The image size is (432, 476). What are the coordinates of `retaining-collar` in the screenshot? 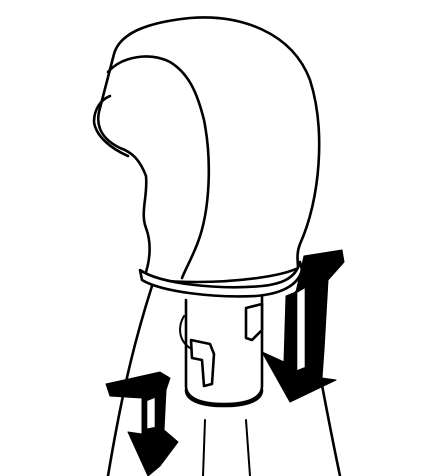 It's located at (221, 279).